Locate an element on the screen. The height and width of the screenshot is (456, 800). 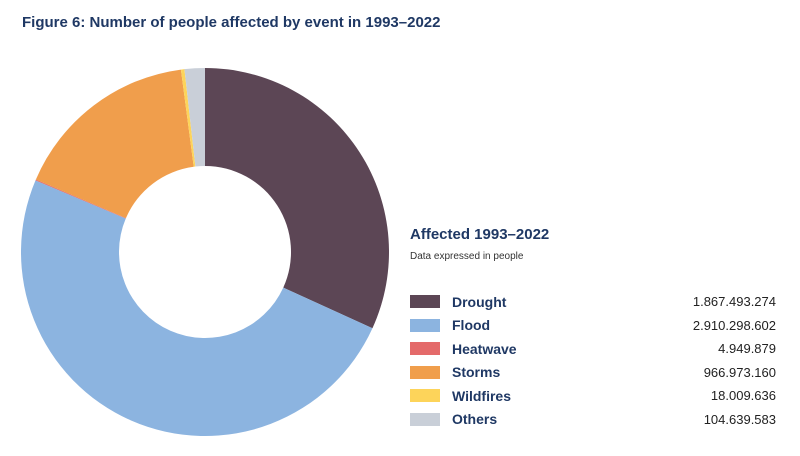
legend-item-storms: Storms 966.973.160 is located at coordinates (595, 373).